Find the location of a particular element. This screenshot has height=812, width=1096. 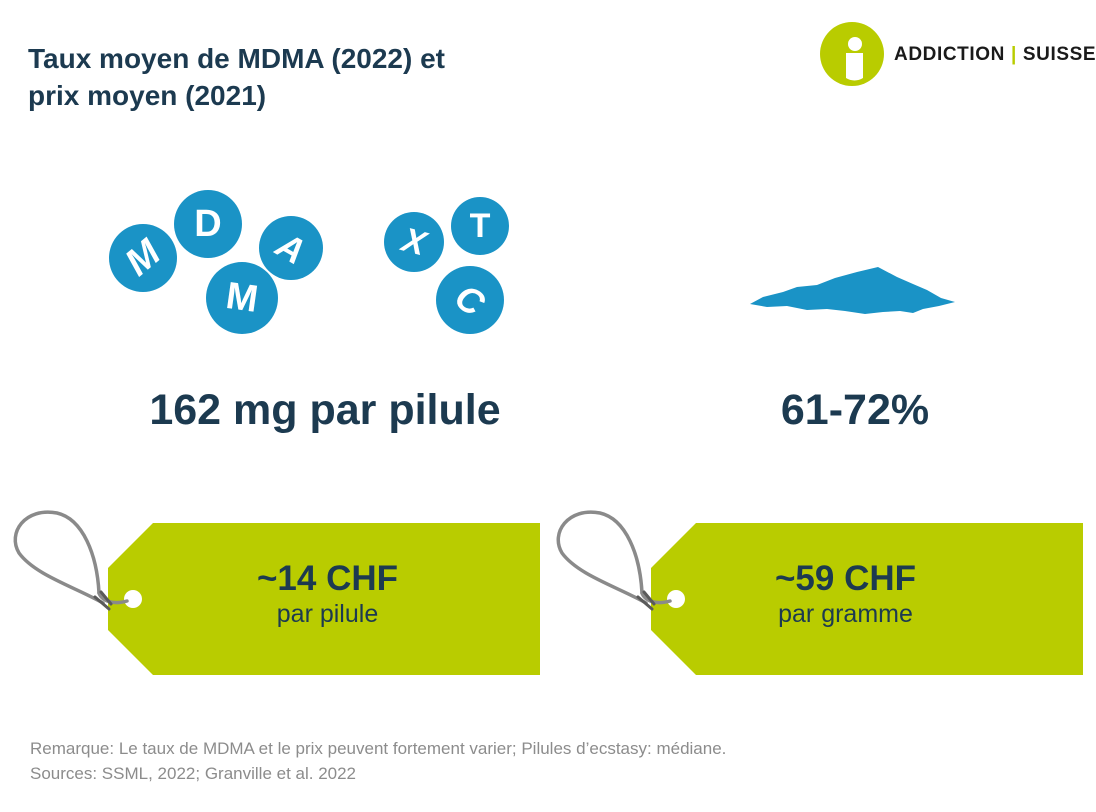

person-circle-icon is located at coordinates (852, 54).